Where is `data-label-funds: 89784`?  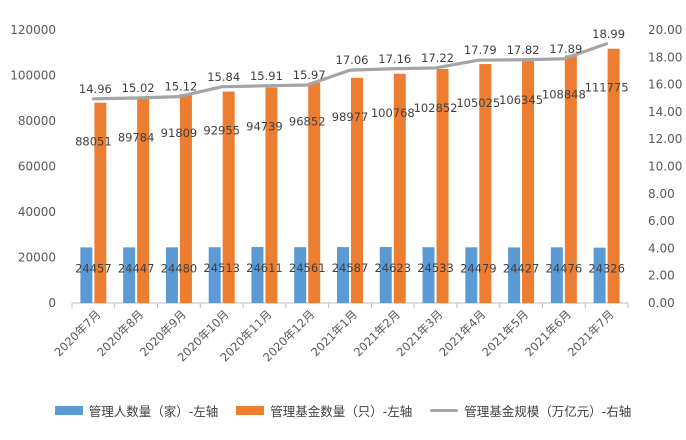
data-label-funds: 89784 is located at coordinates (136, 138).